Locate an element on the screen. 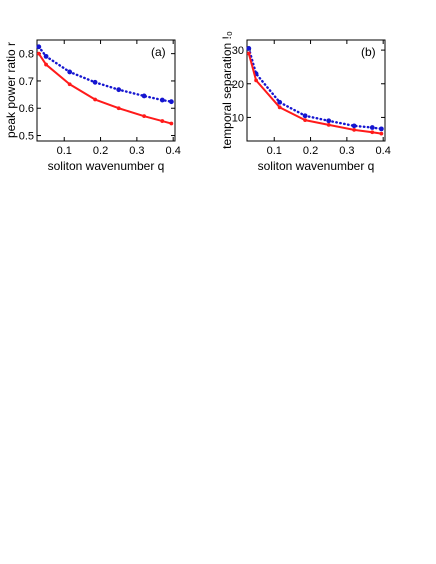  panel-a-xtick-label: 0.2 is located at coordinates (100, 151).